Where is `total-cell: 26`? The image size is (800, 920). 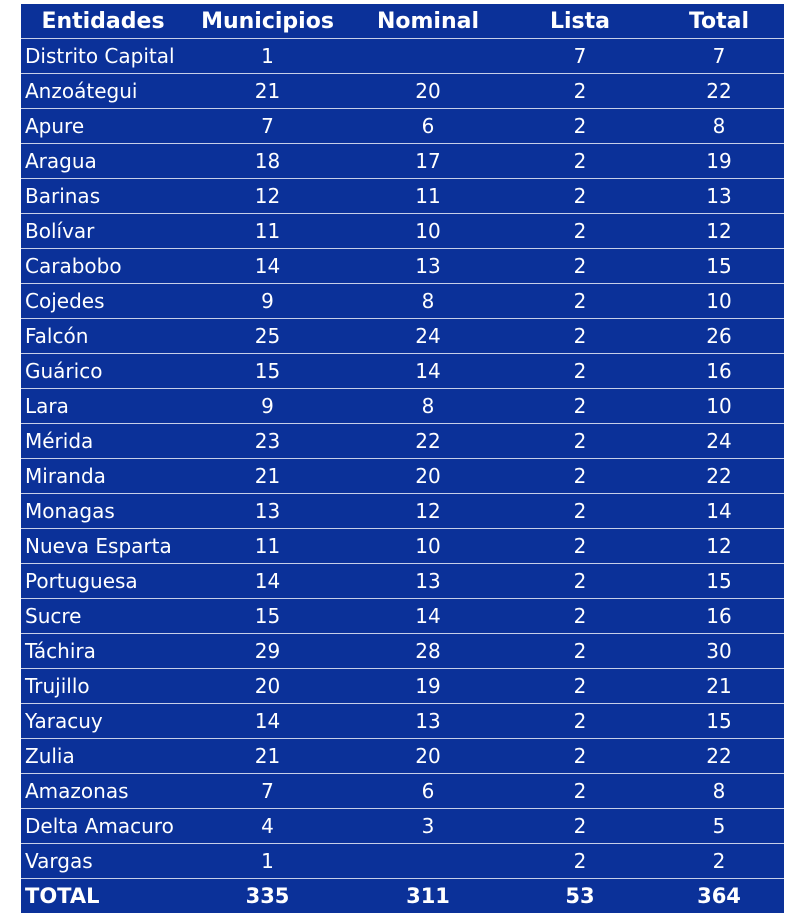 total-cell: 26 is located at coordinates (719, 336).